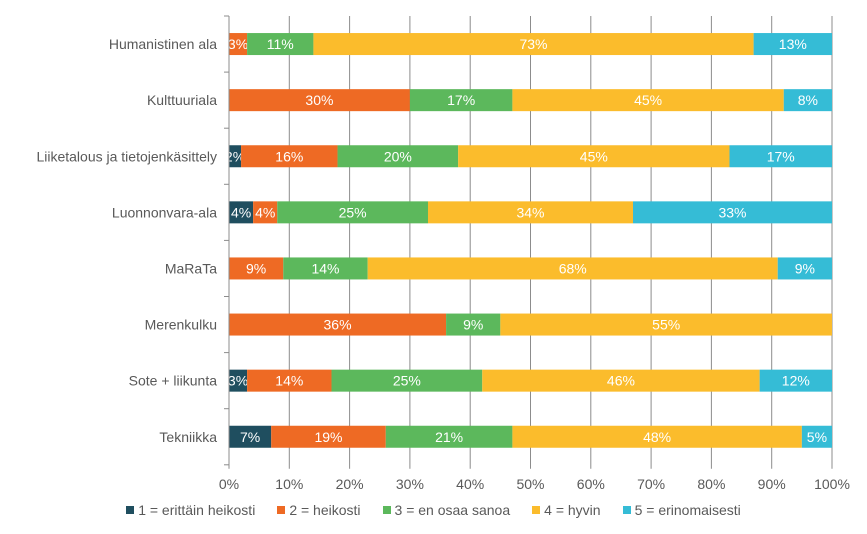  I want to click on data-label: 13%, so click(793, 44).